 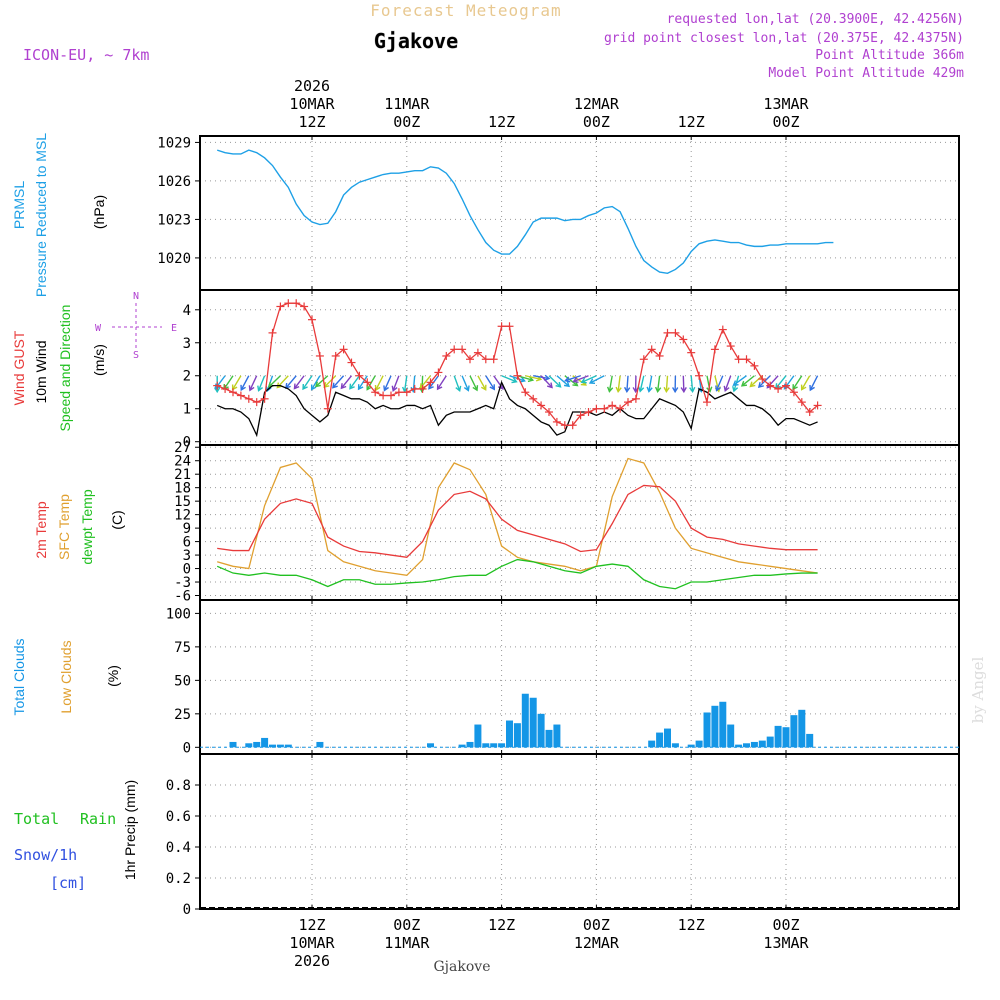 I want to click on wind-ytick-label: 1, so click(x=187, y=410).